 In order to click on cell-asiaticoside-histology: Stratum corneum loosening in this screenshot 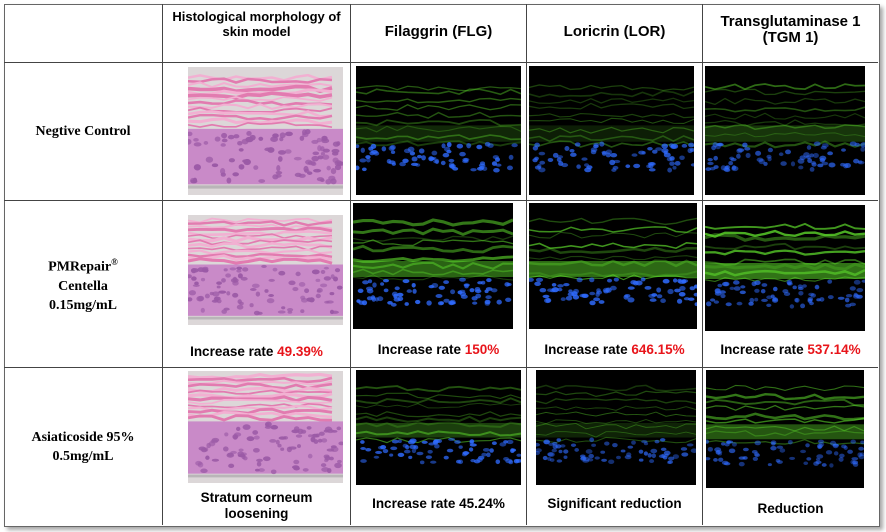, I will do `click(257, 446)`.